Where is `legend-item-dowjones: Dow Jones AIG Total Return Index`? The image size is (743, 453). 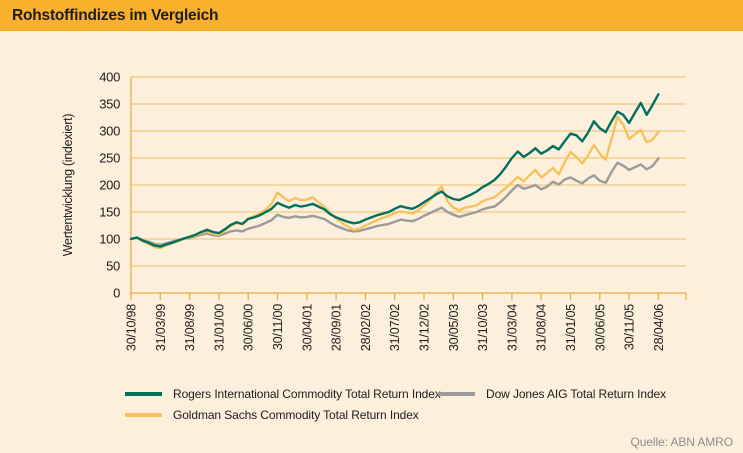
legend-item-dowjones: Dow Jones AIG Total Return Index is located at coordinates (552, 394).